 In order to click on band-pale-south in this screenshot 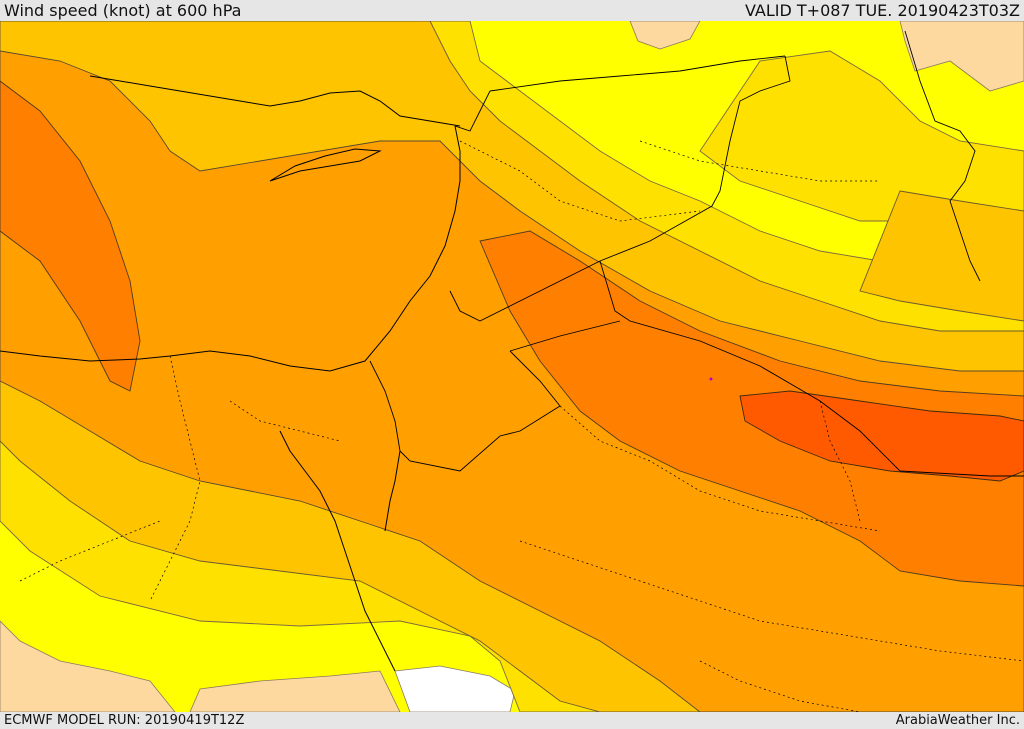, I will do `click(295, 691)`.